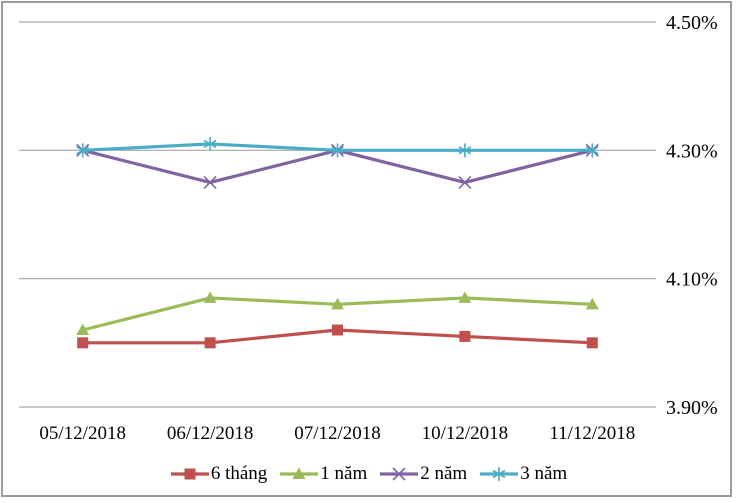  What do you see at coordinates (544, 473) in the screenshot?
I see `legend-label: 3 năm` at bounding box center [544, 473].